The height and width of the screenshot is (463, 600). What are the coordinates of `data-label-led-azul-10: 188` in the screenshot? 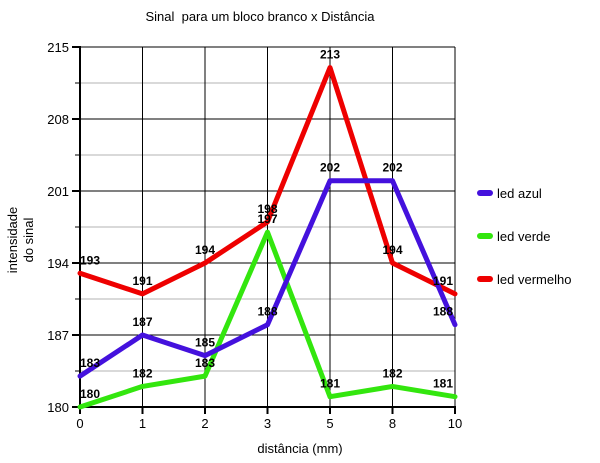 It's located at (443, 312).